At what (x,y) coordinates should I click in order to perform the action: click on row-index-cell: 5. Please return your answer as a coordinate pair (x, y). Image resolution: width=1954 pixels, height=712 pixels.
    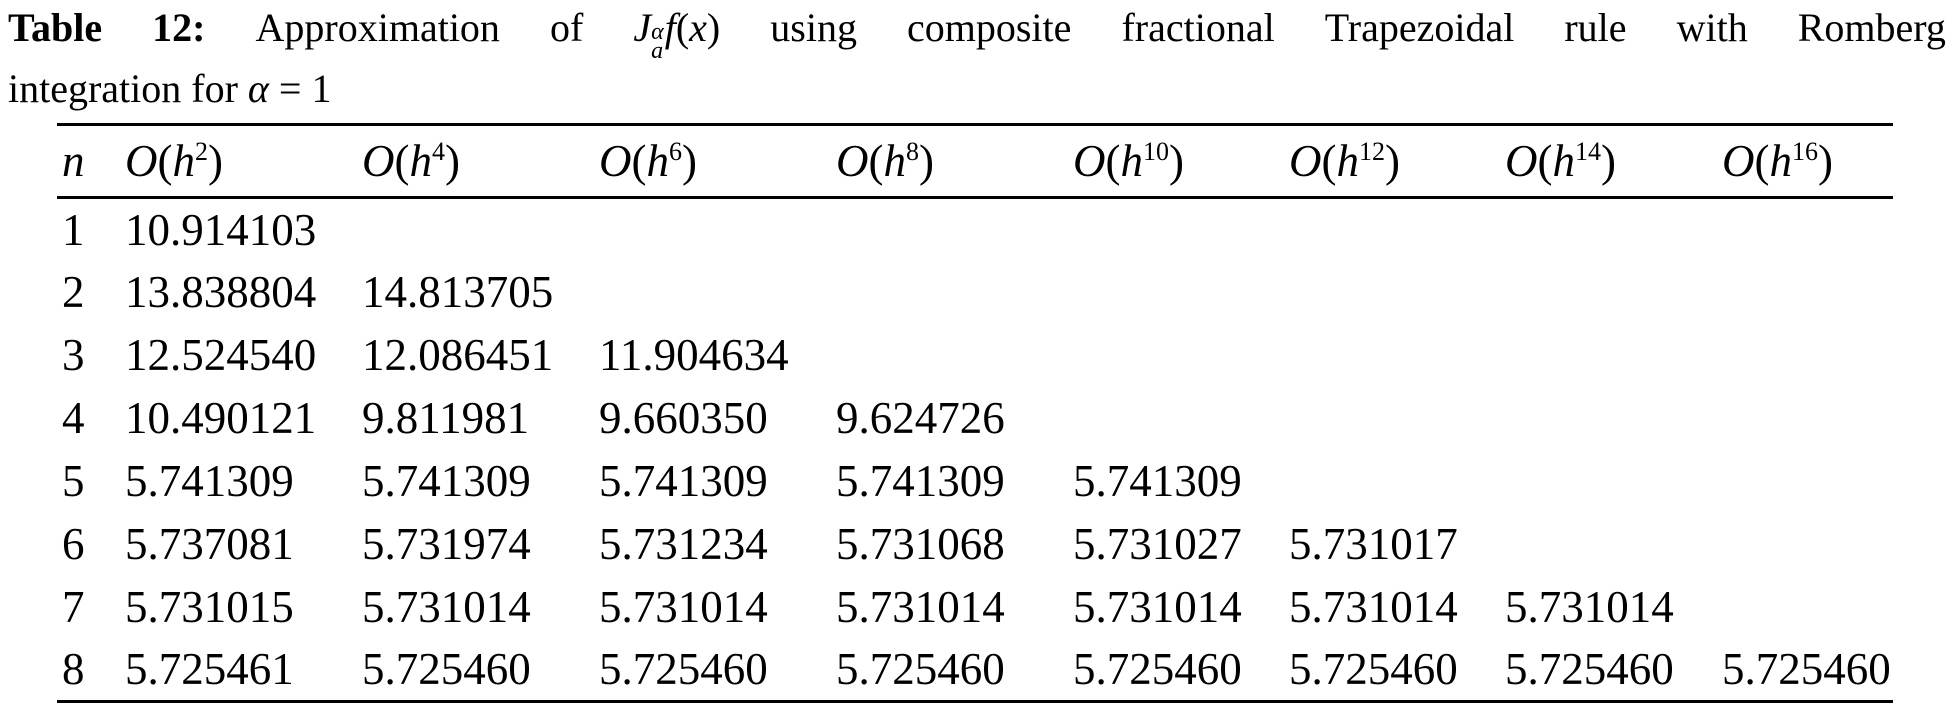
    Looking at the image, I should click on (73, 481).